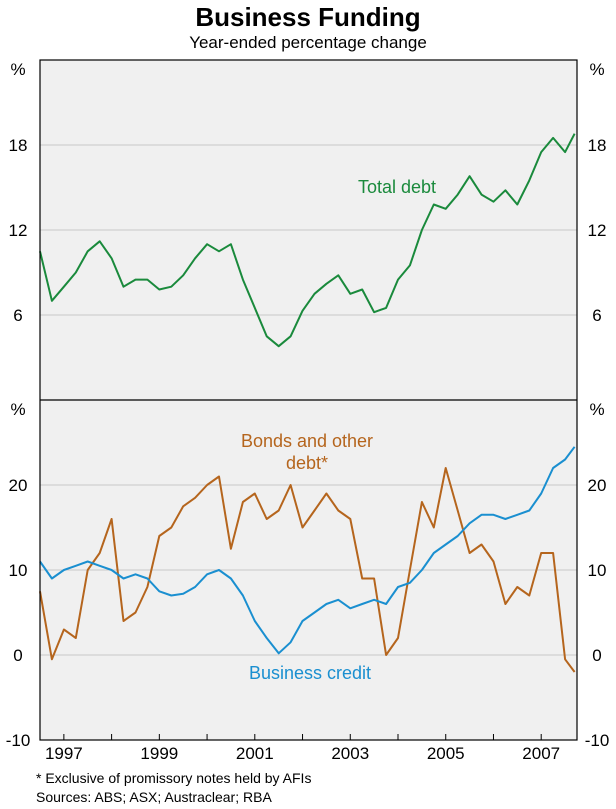 The width and height of the screenshot is (616, 809). Describe the element at coordinates (255, 753) in the screenshot. I see `x-tick-label: 2001` at that location.